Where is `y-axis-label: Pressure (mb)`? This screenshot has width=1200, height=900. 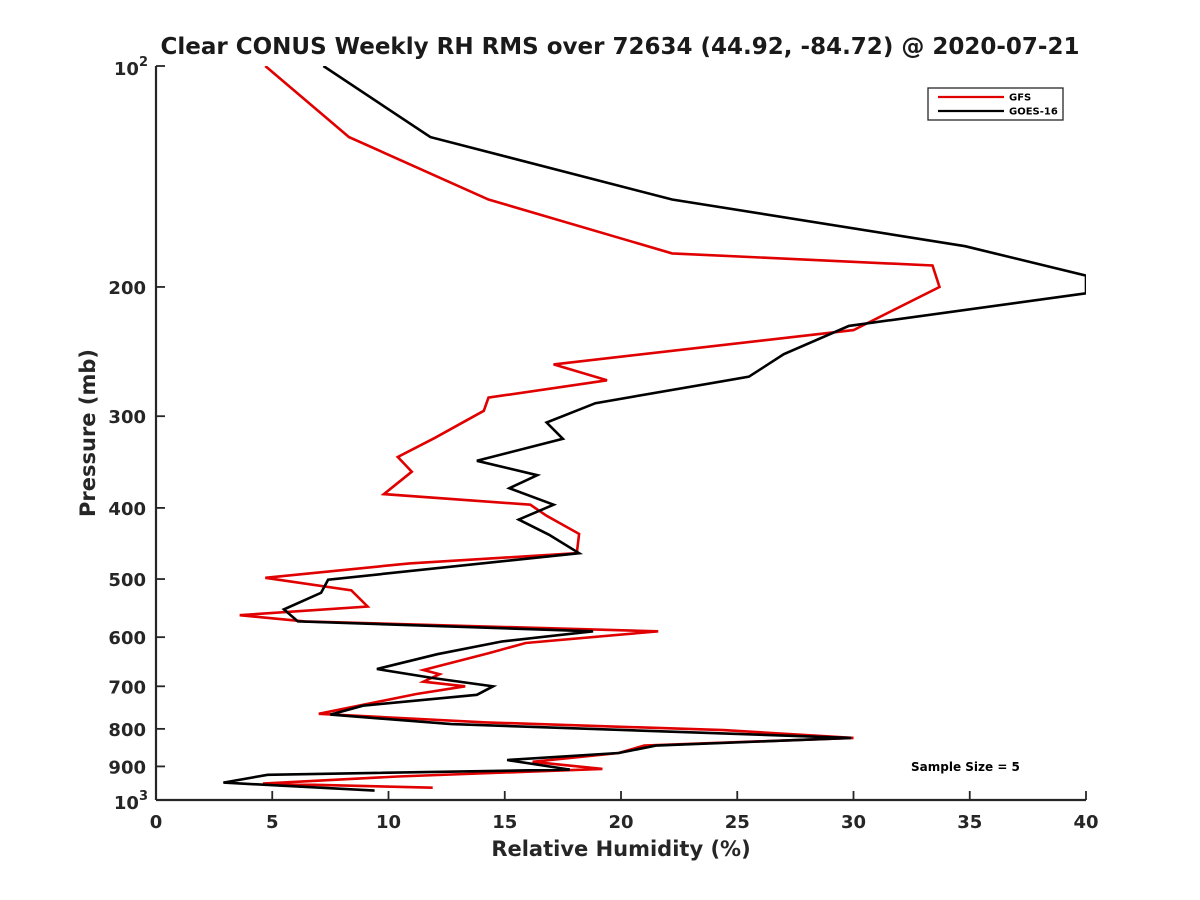
y-axis-label: Pressure (mb) is located at coordinates (88, 433).